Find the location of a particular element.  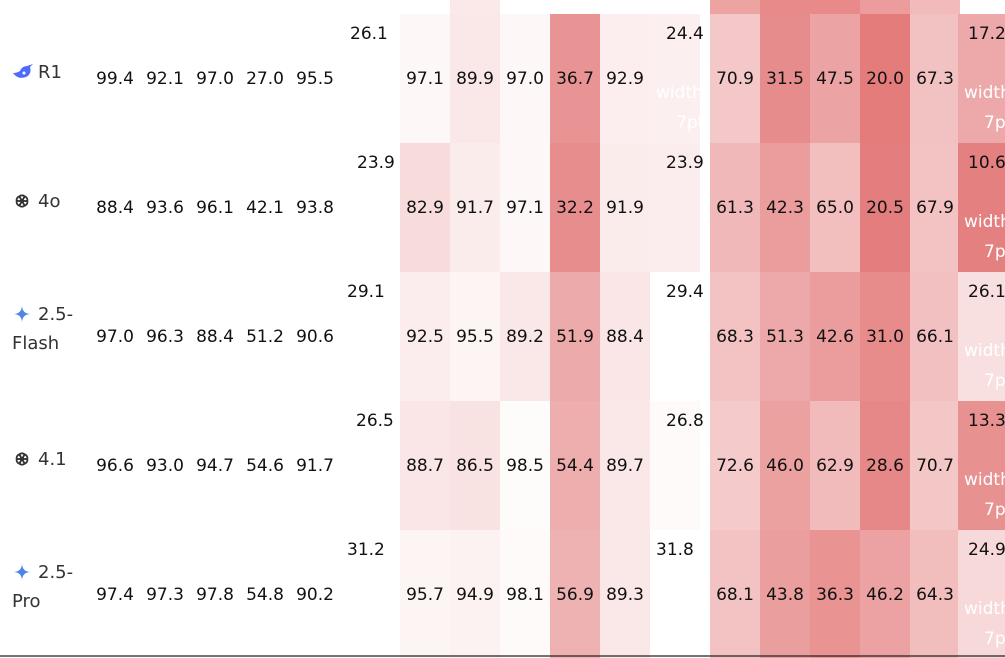

heatmap-value: 97.3 is located at coordinates (165, 595).